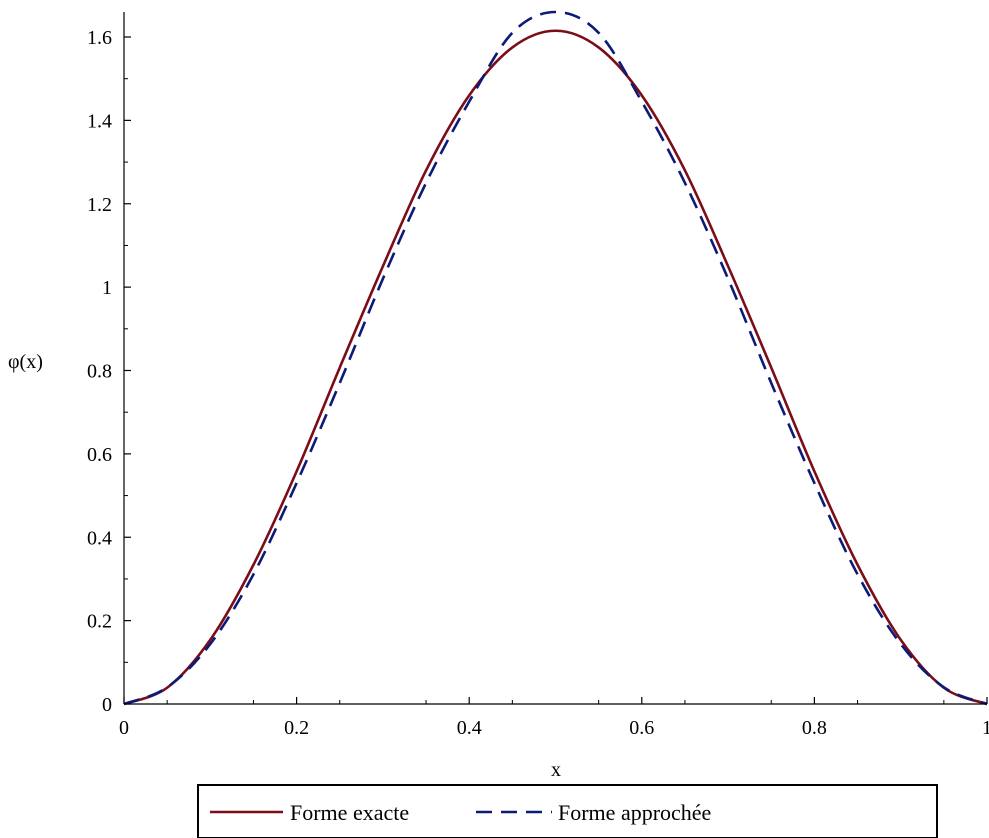 This screenshot has width=989, height=838. I want to click on legend: Forme exacte Forme approchée, so click(567, 811).